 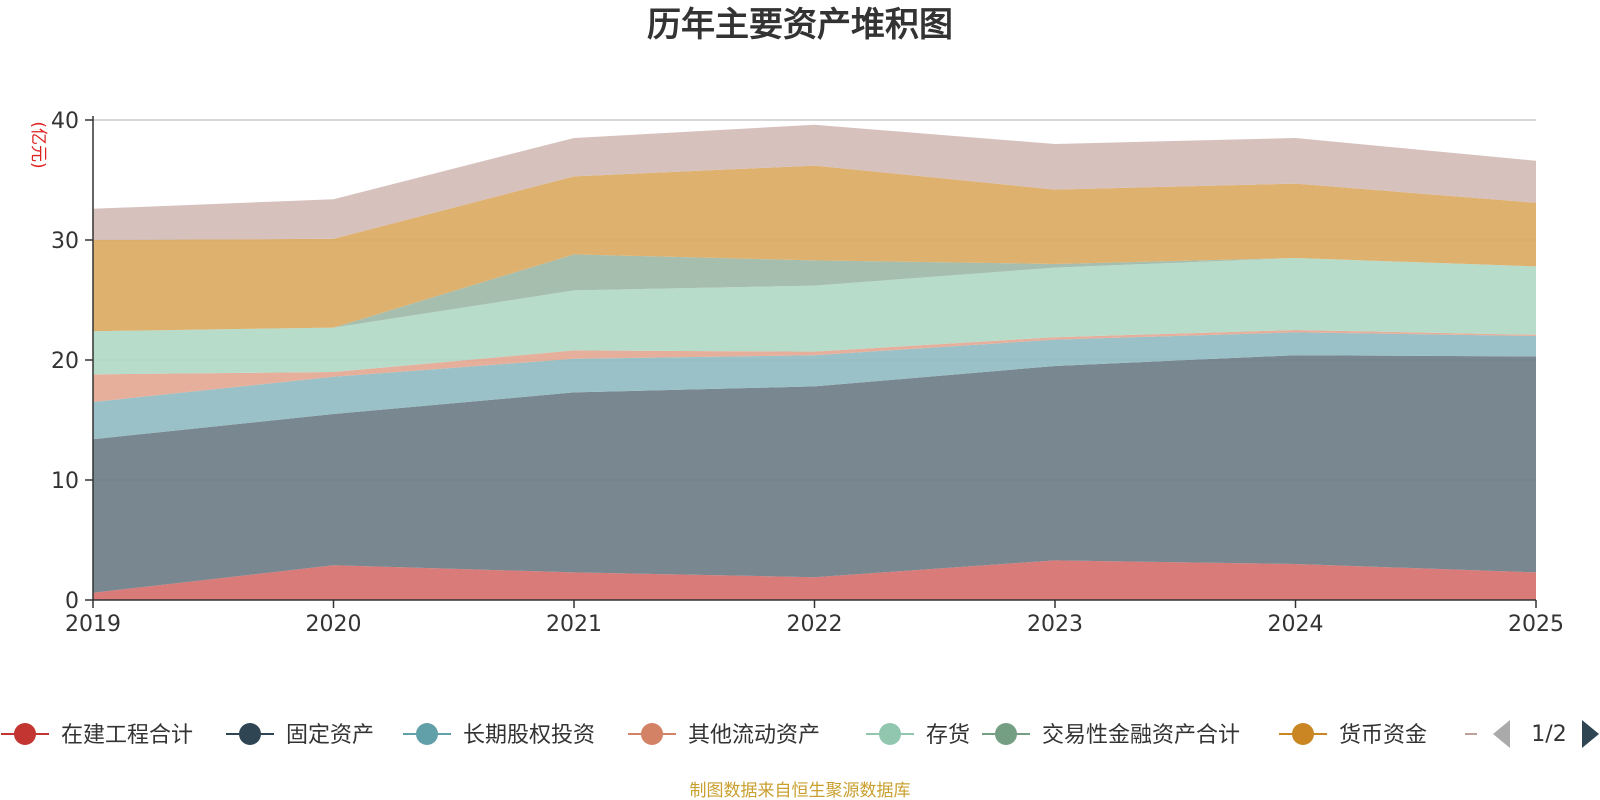 I want to click on y-tick-label: 10, so click(x=65, y=481).